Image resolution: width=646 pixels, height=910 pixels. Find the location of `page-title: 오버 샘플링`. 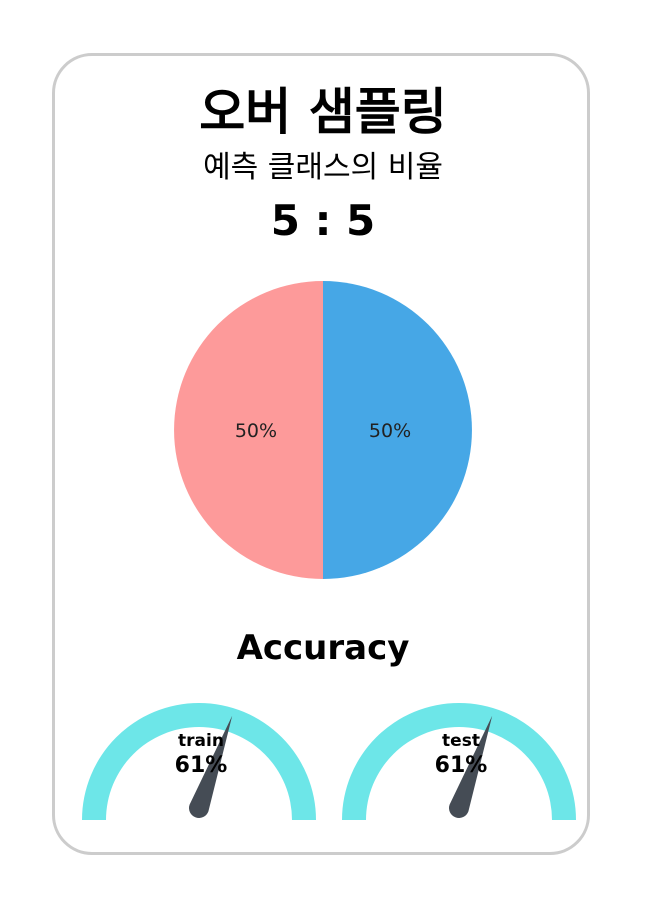

page-title: 오버 샘플링 is located at coordinates (323, 112).